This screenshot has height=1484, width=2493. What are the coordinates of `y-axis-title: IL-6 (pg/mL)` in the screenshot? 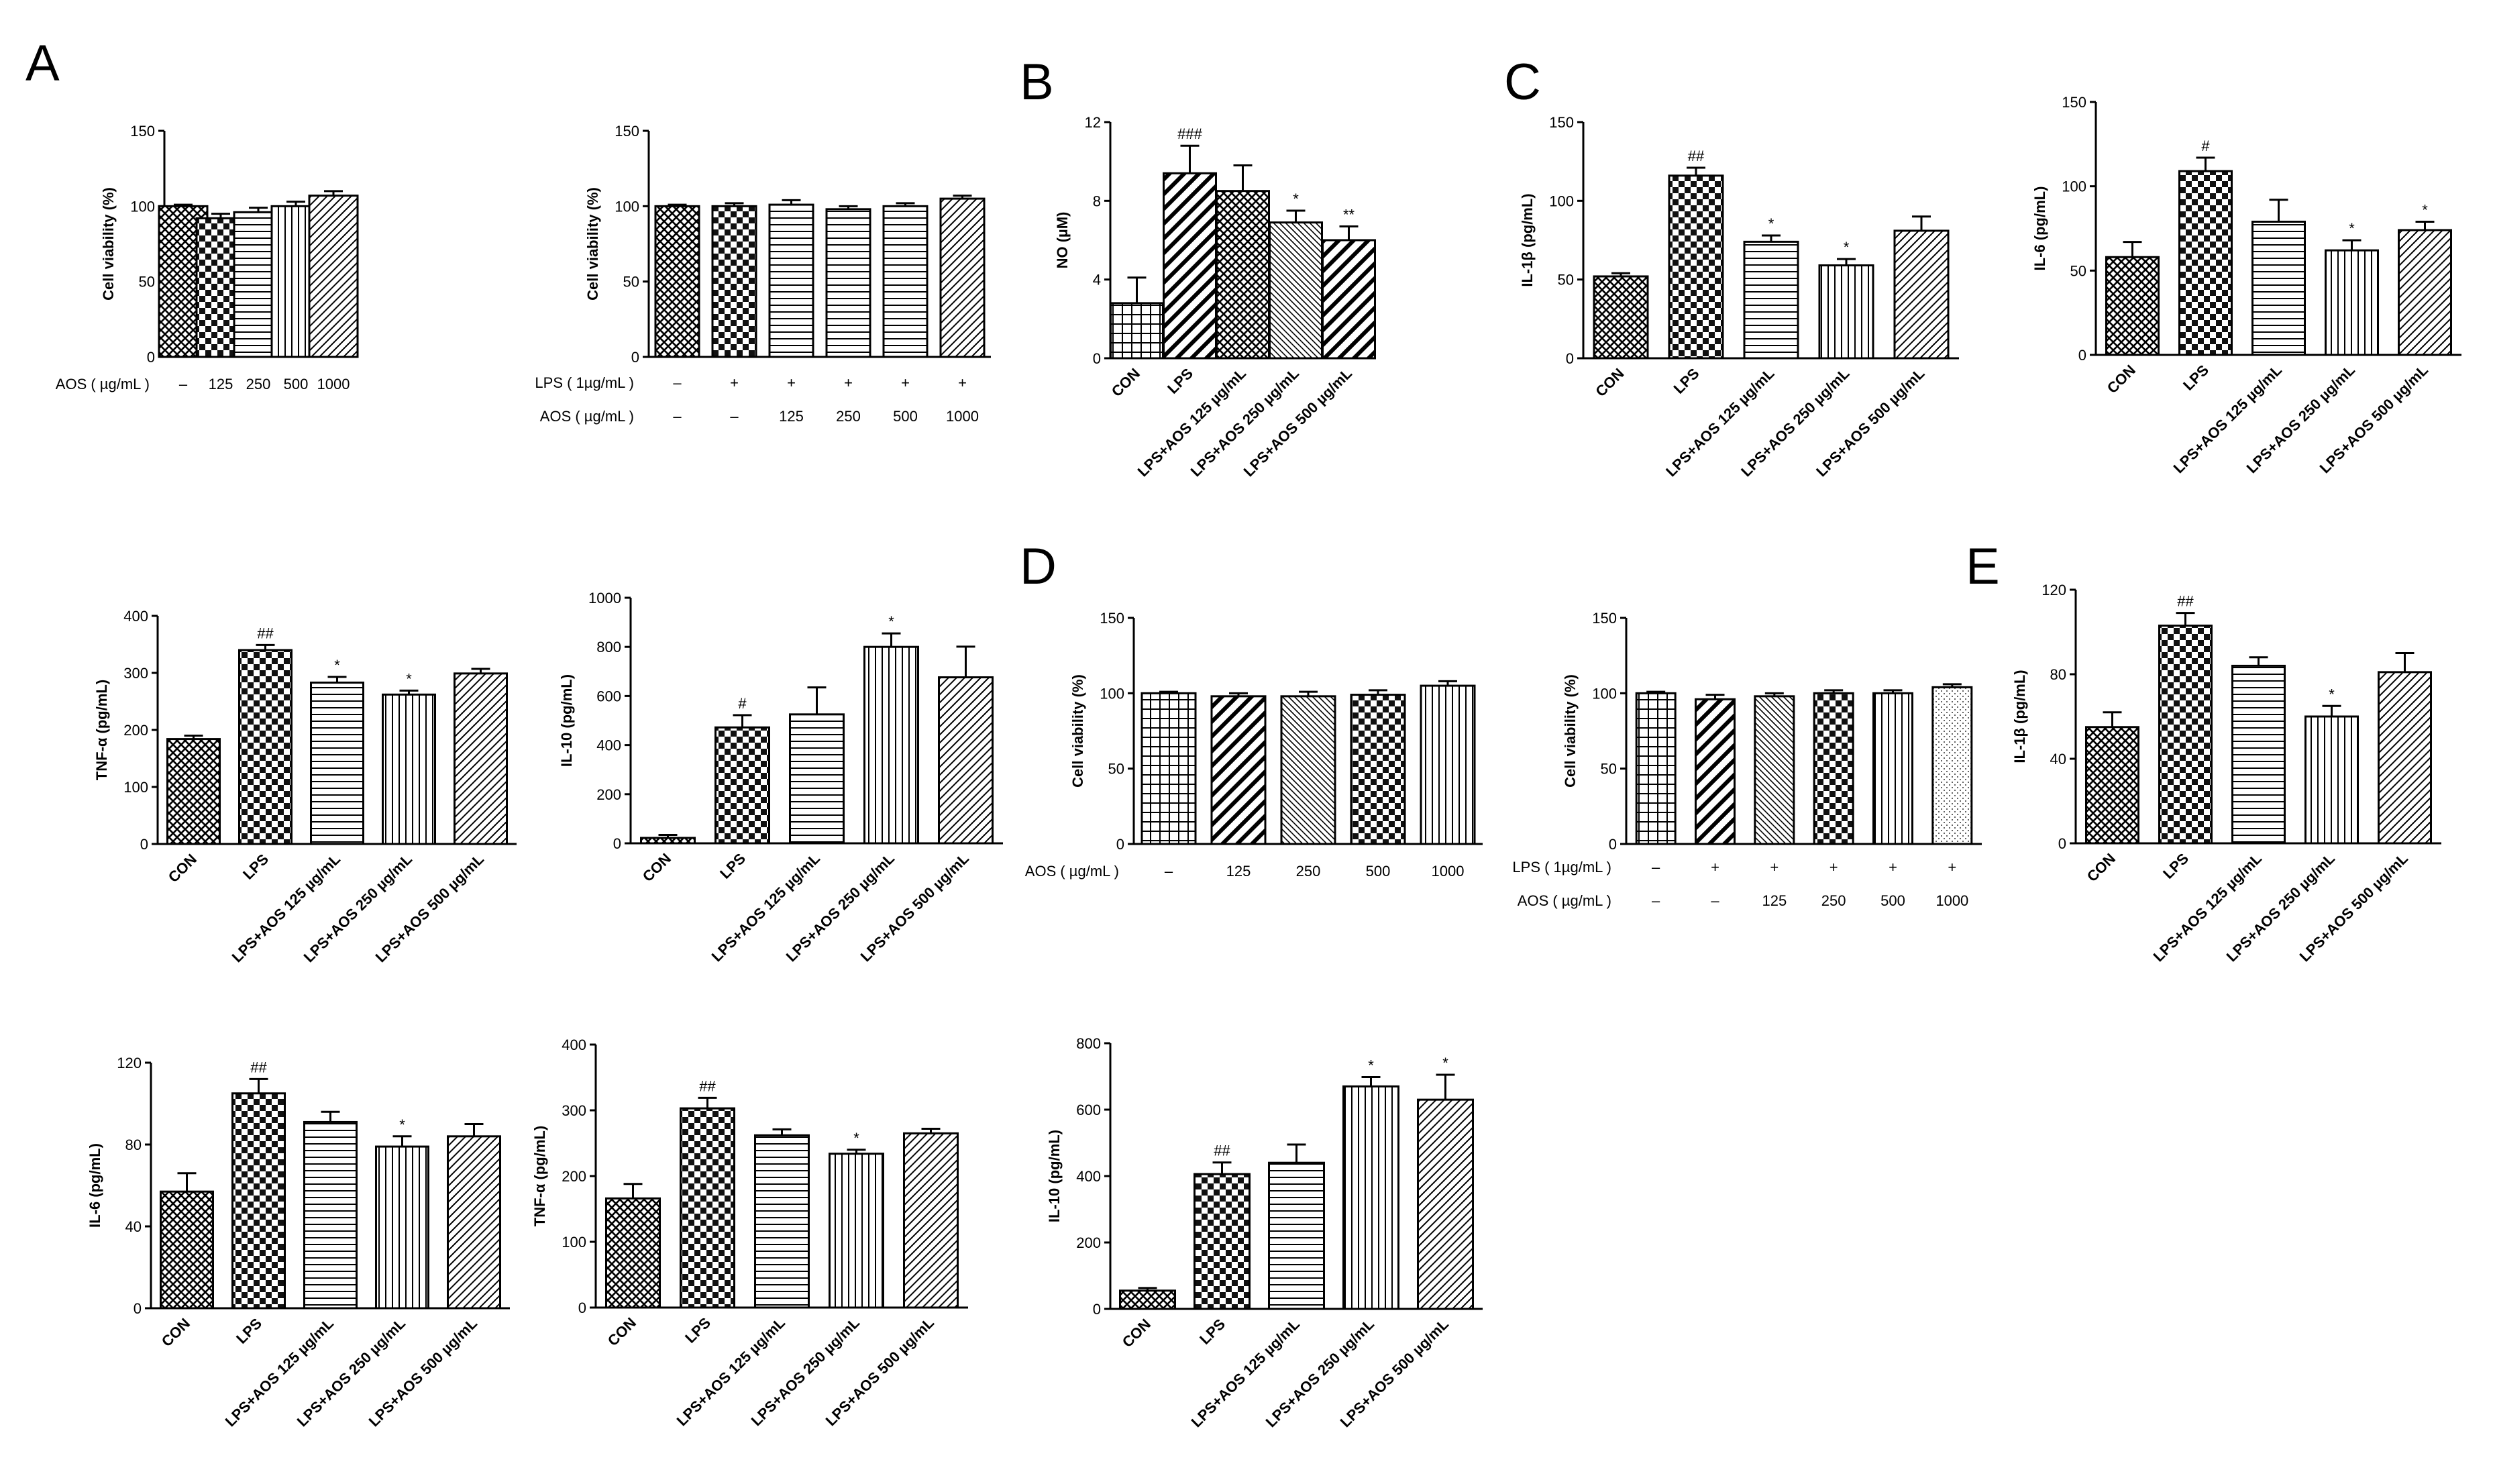 It's located at (2040, 229).